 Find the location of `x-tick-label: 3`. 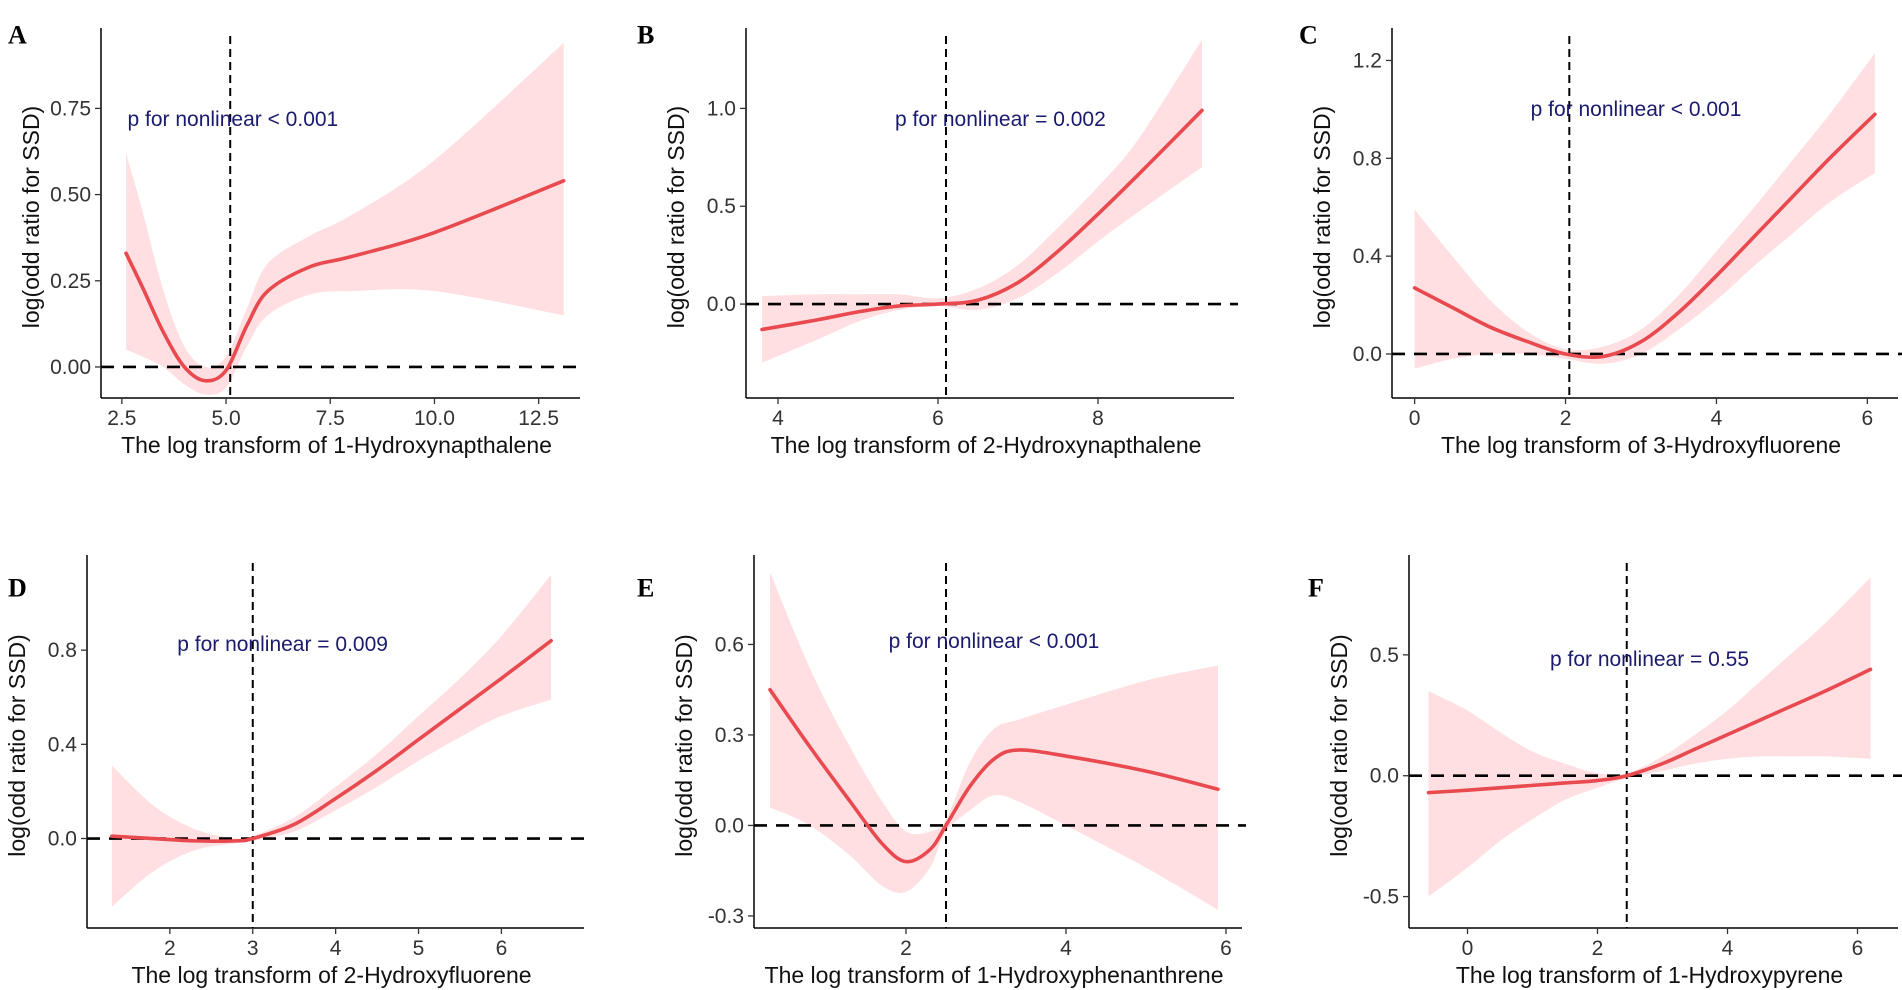

x-tick-label: 3 is located at coordinates (253, 948).